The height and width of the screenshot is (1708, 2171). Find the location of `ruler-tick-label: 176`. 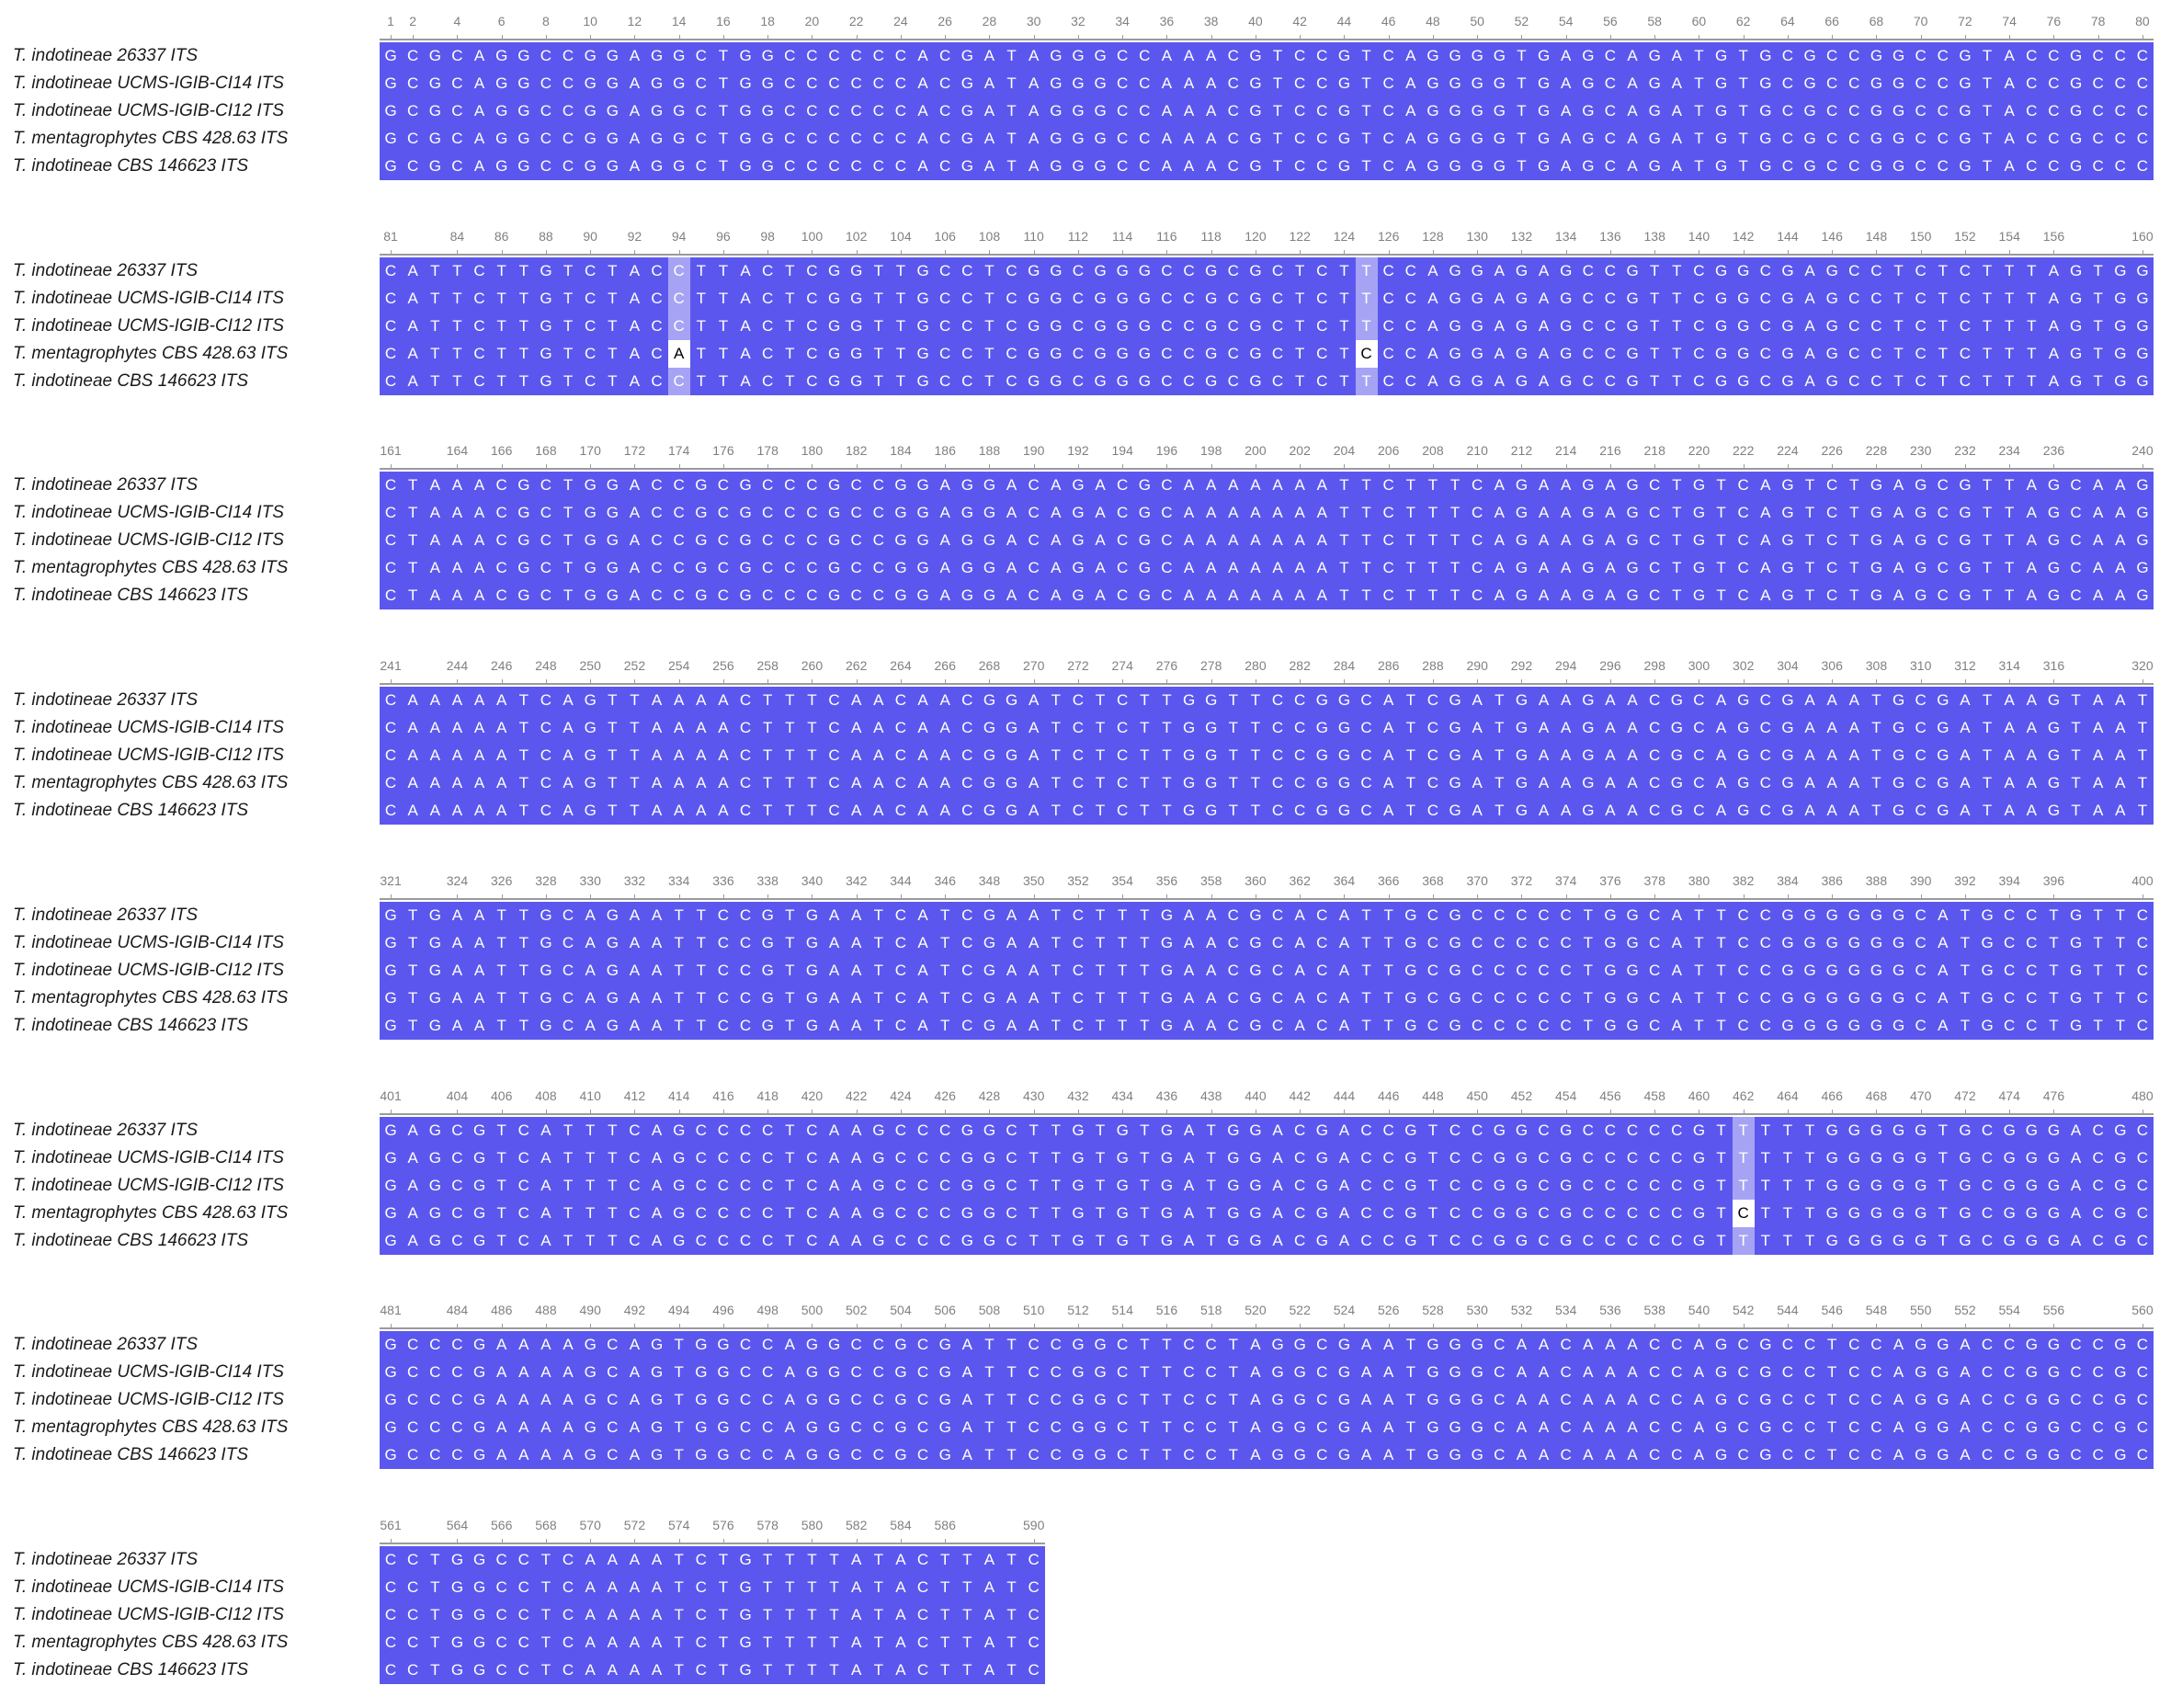

ruler-tick-label: 176 is located at coordinates (723, 450).